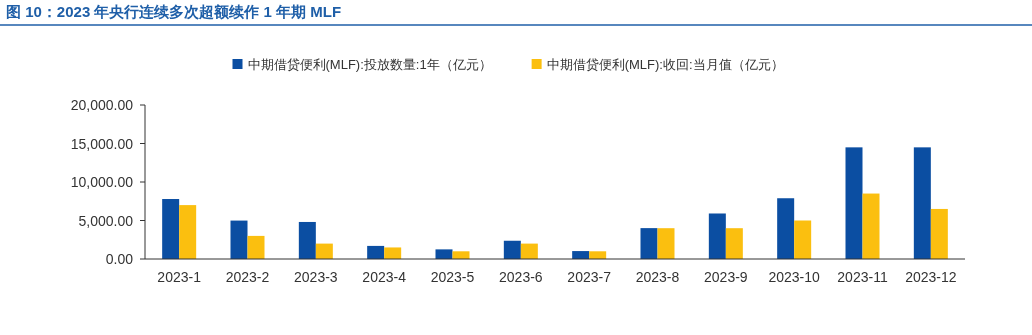  What do you see at coordinates (106, 220) in the screenshot?
I see `y-tick-label: 5,000.00` at bounding box center [106, 220].